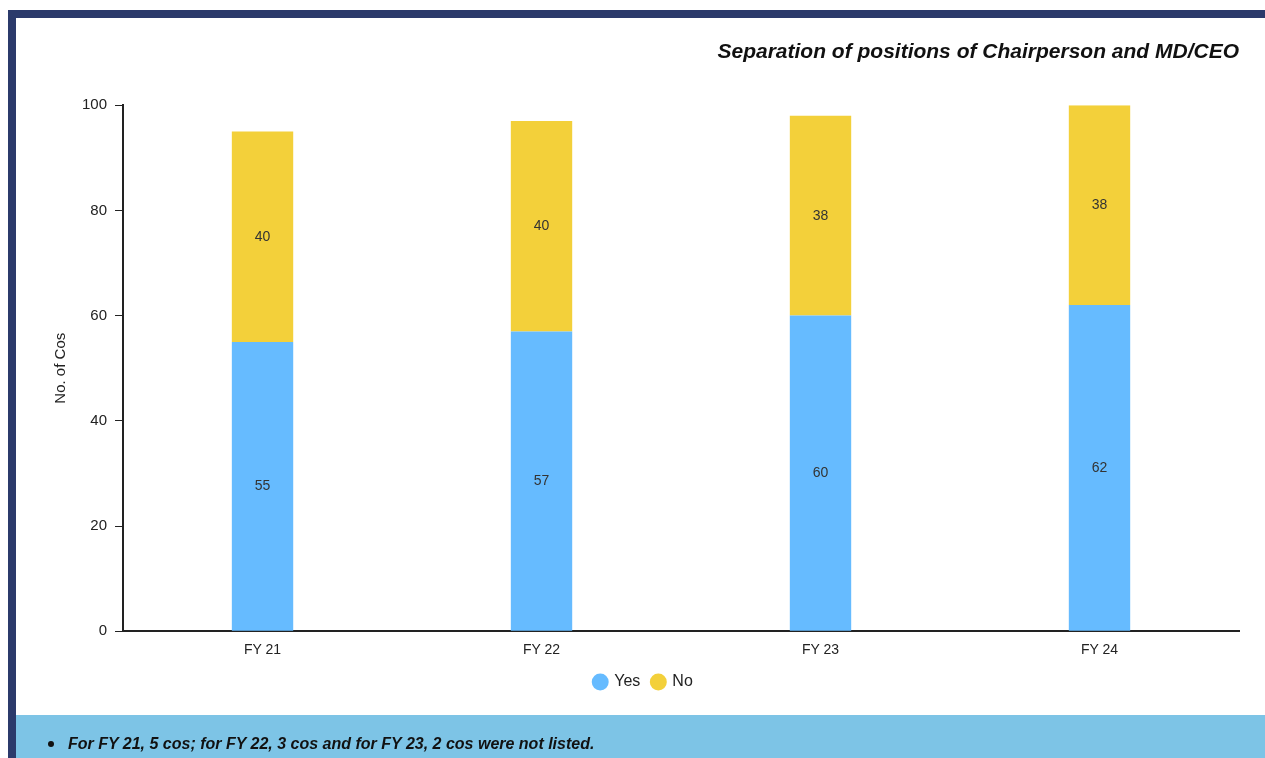 The width and height of the screenshot is (1265, 758). I want to click on data-label: 60, so click(820, 472).